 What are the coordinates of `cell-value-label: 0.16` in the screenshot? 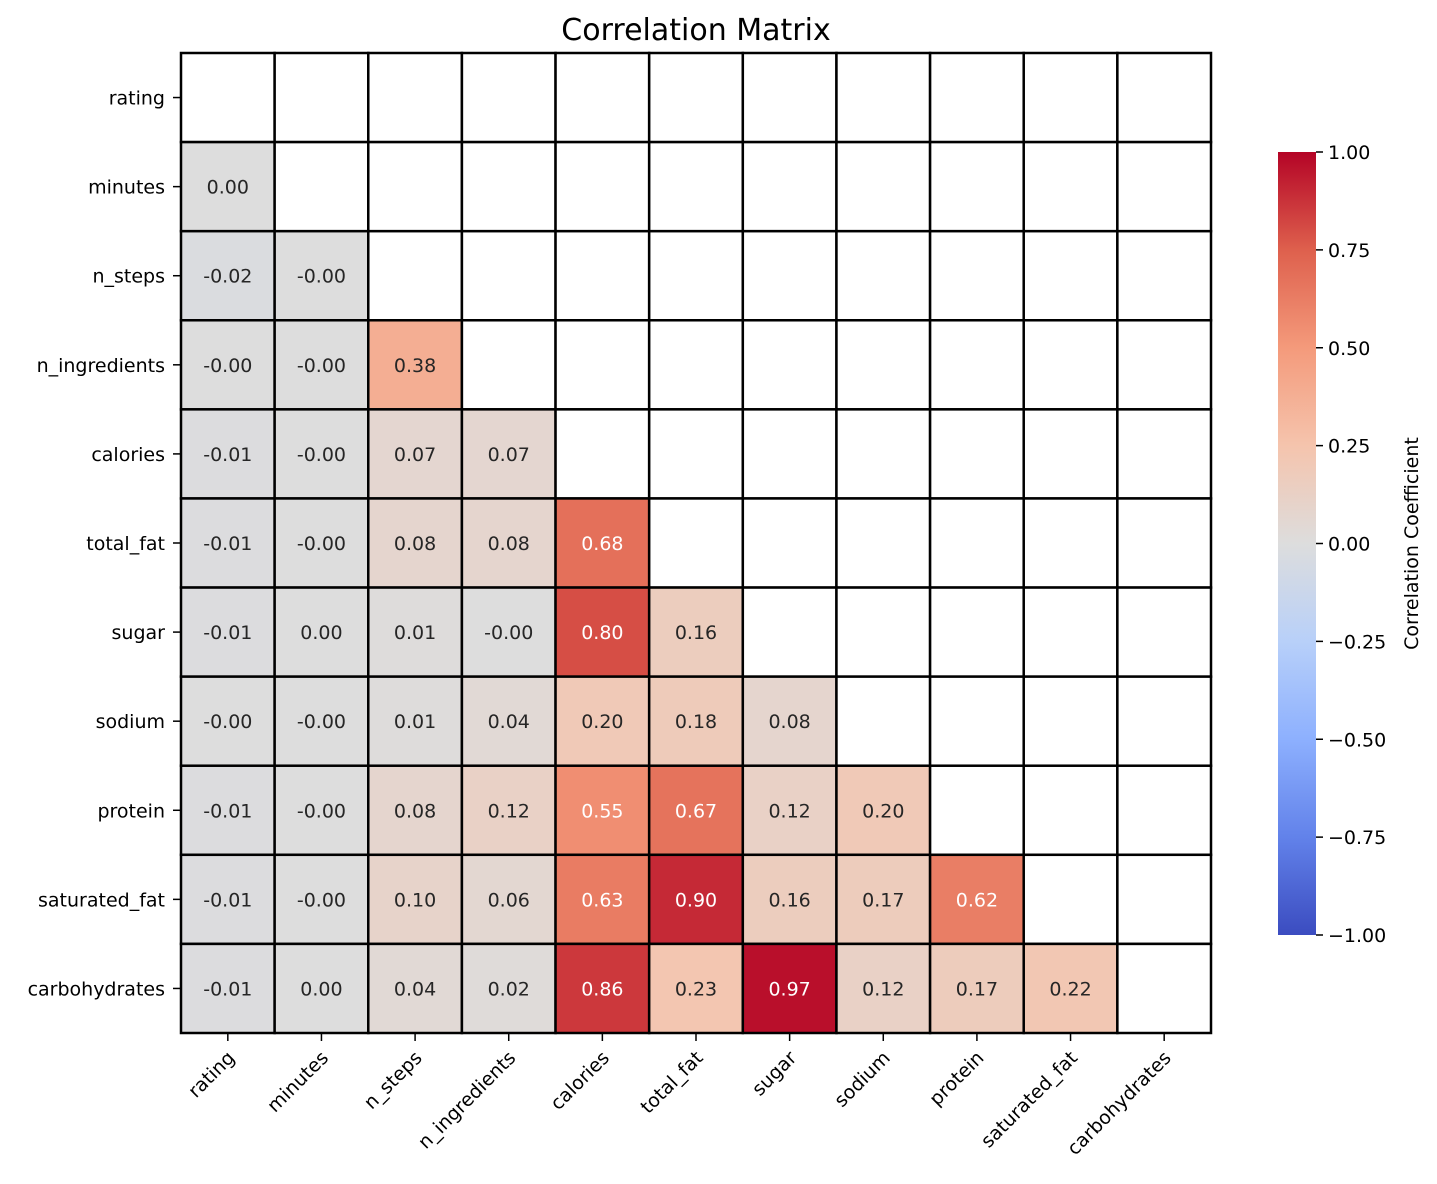 It's located at (696, 633).